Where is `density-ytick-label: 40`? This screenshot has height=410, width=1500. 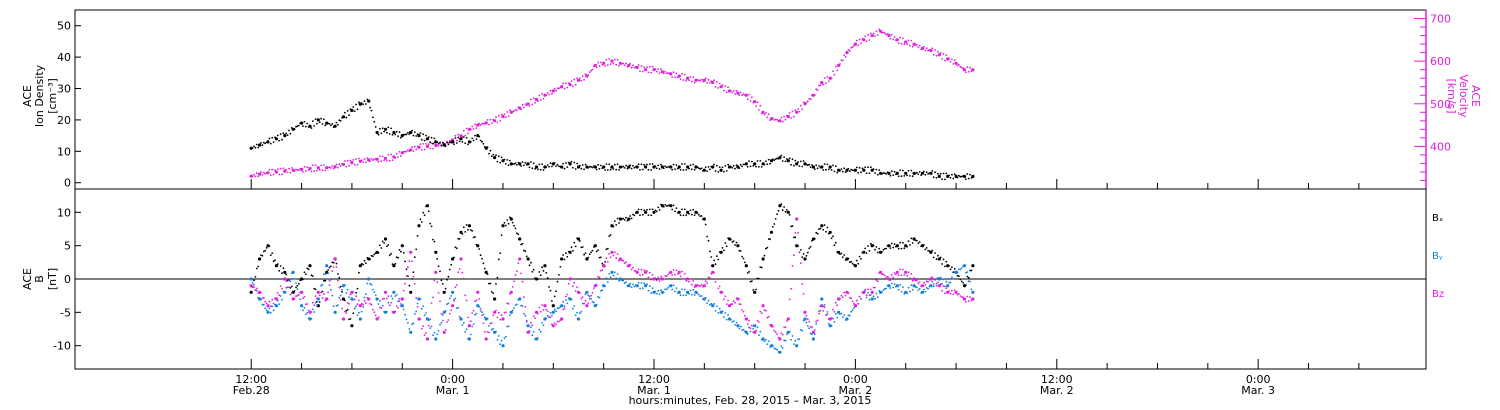
density-ytick-label: 40 is located at coordinates (64, 57).